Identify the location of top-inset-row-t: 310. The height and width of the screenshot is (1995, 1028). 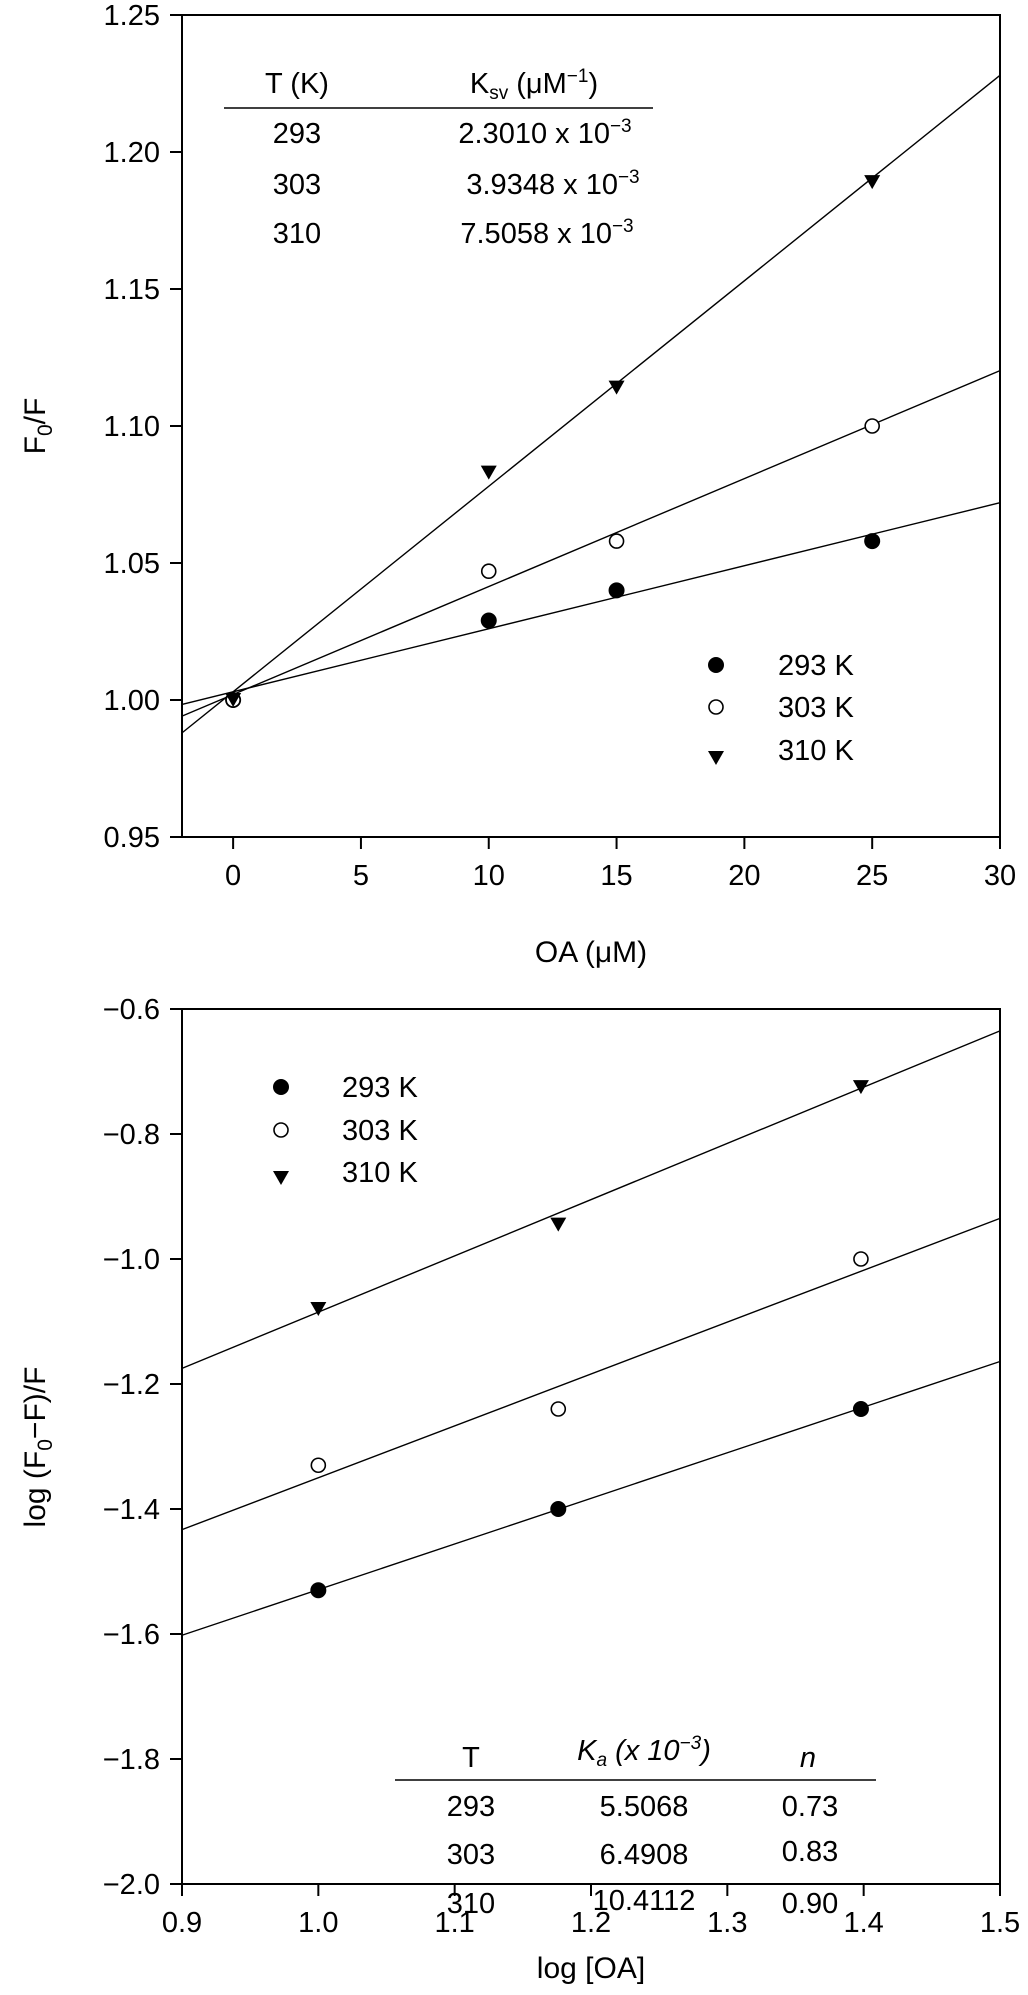
(297, 234).